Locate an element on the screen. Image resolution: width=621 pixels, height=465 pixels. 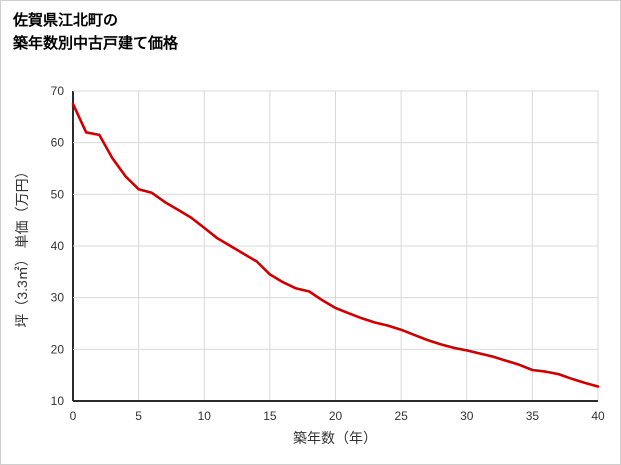
y-tick-labels: 10 20 30 40 50 60 70 is located at coordinates (58, 246).